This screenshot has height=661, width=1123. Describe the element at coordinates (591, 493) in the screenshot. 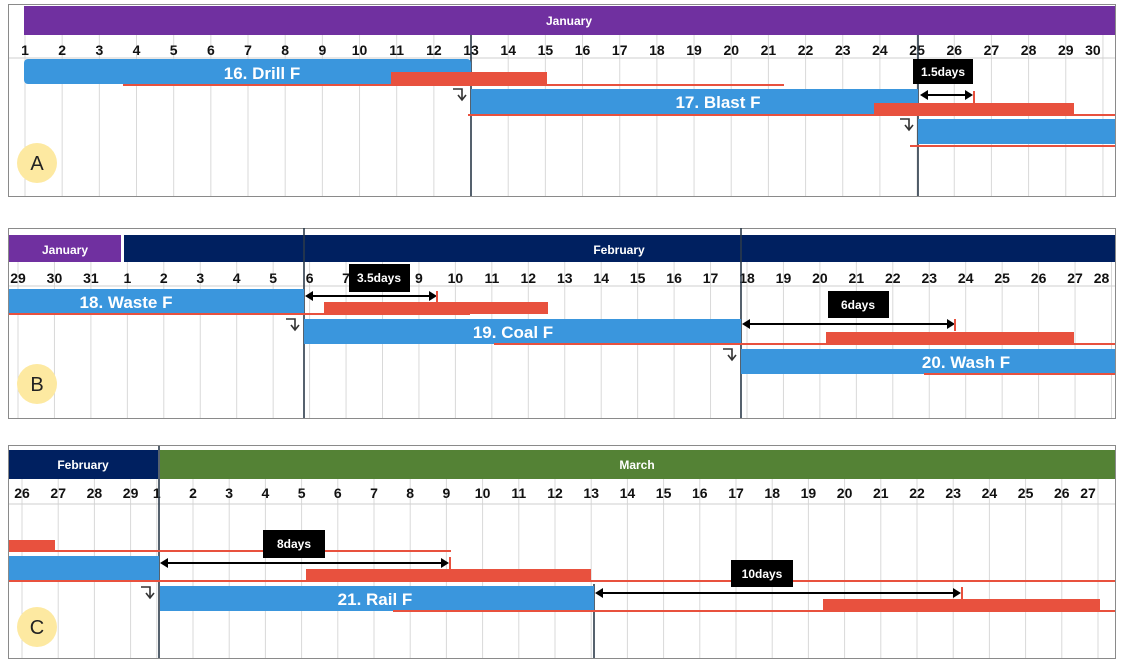

I see `day-label: 13` at that location.